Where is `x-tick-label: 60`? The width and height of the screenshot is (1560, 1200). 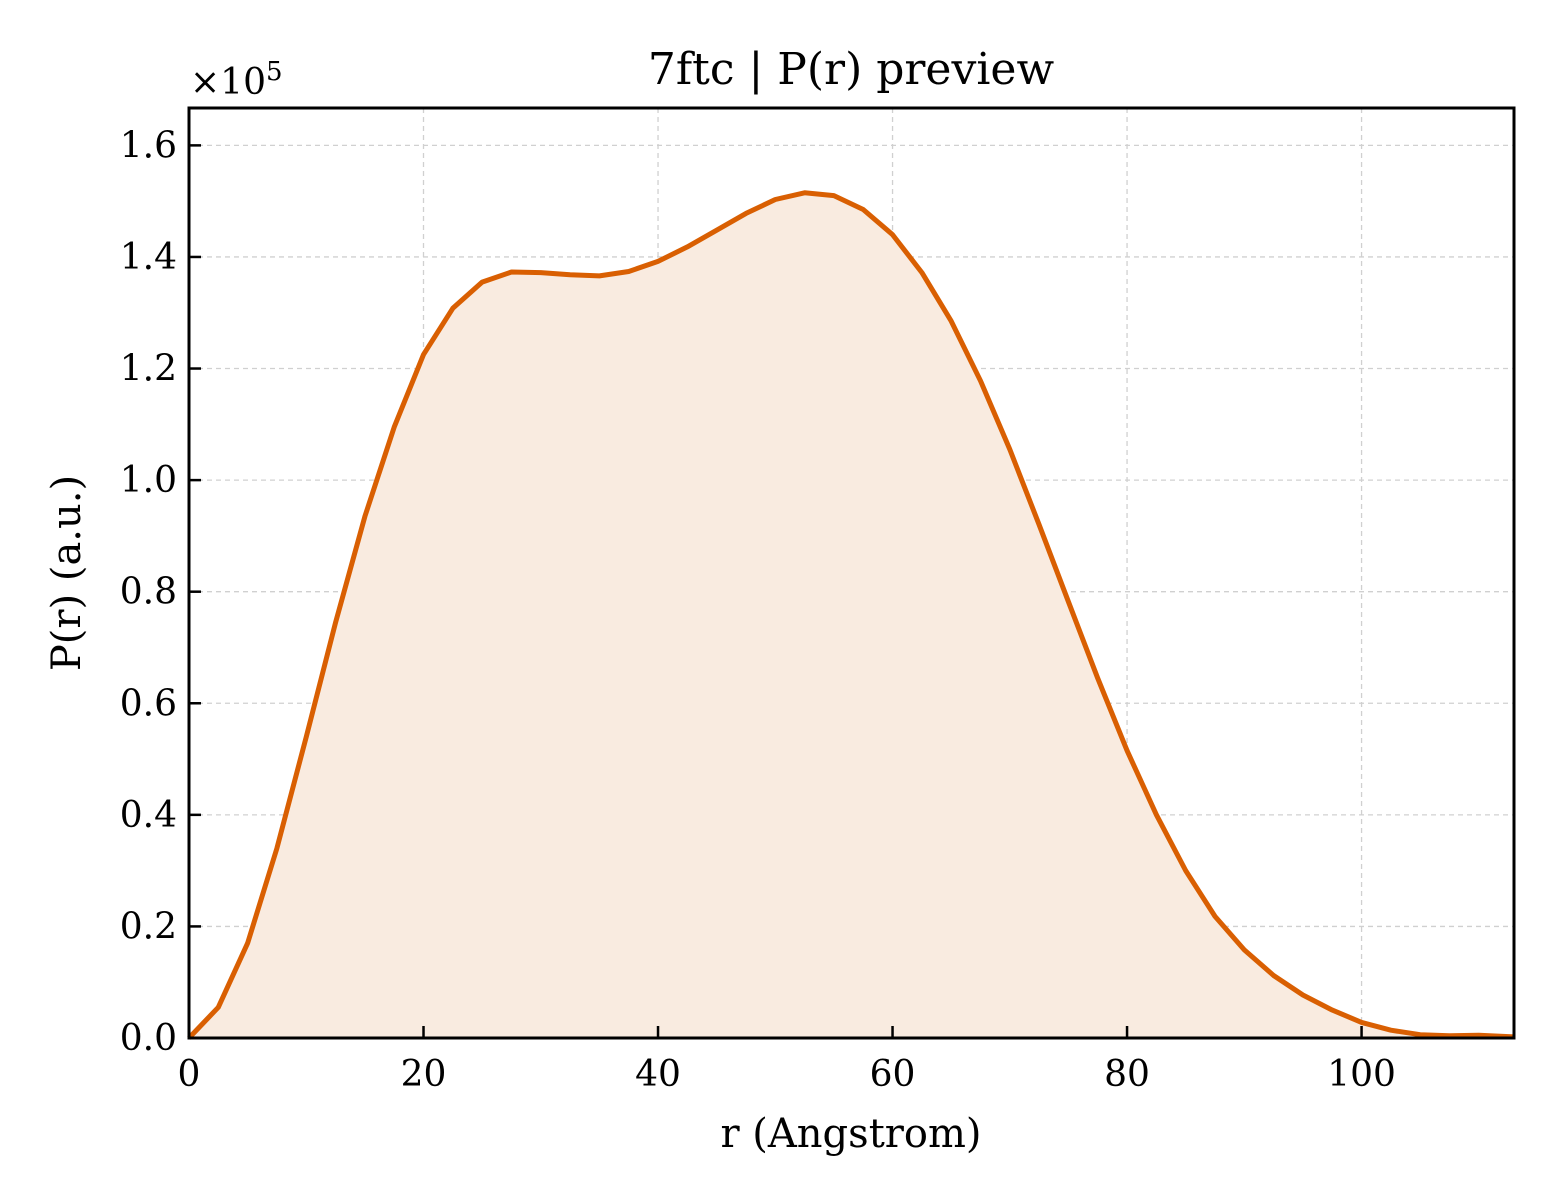
x-tick-label: 60 is located at coordinates (893, 1074).